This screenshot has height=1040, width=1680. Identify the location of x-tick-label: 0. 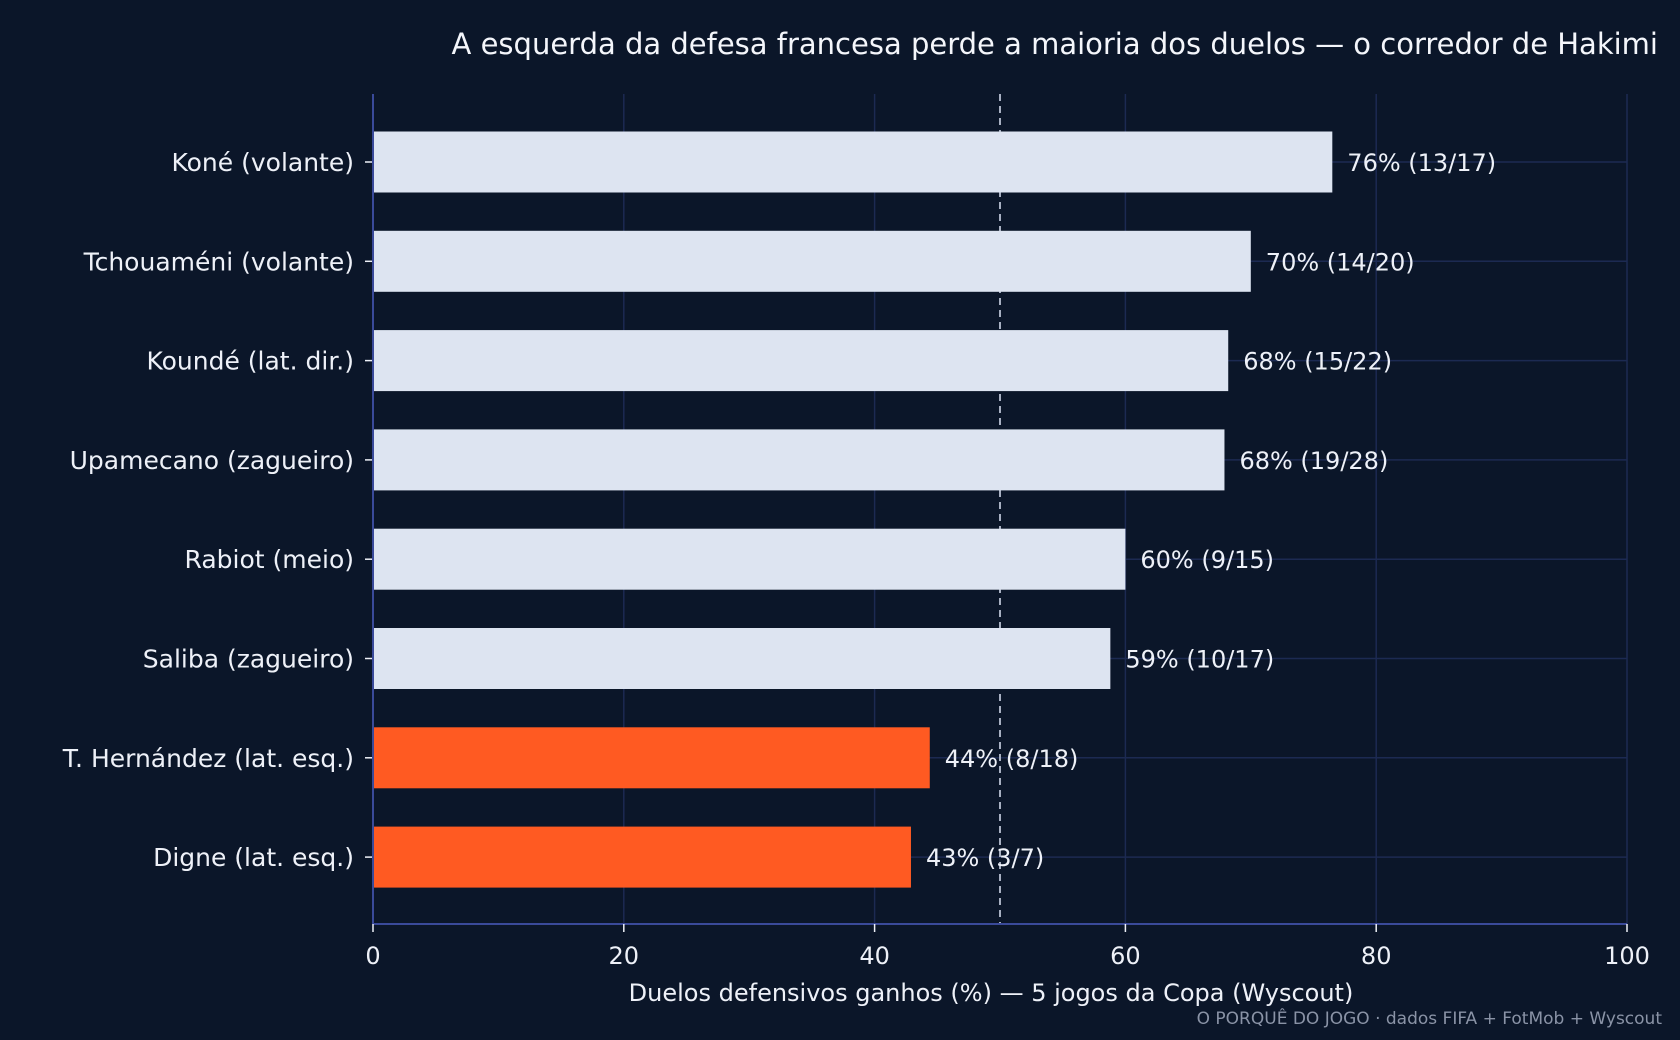
(372, 956).